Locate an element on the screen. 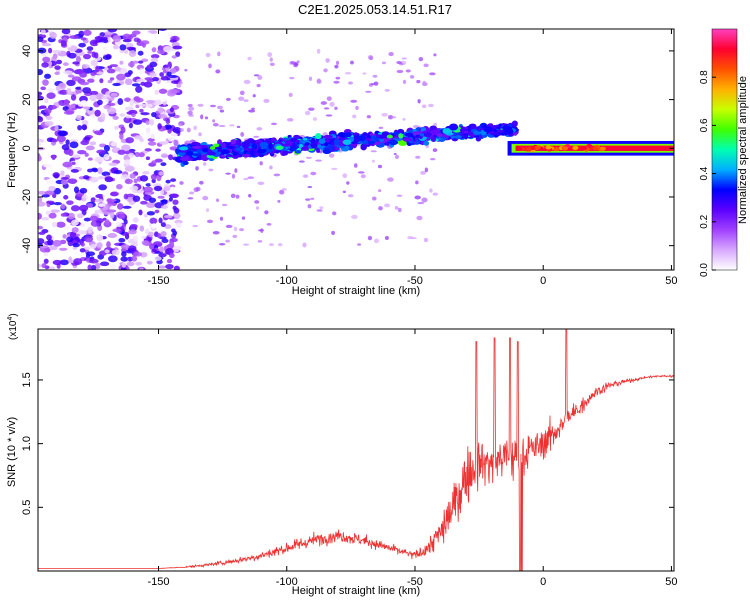 The width and height of the screenshot is (750, 600). y-tick-label: 20 is located at coordinates (27, 99).